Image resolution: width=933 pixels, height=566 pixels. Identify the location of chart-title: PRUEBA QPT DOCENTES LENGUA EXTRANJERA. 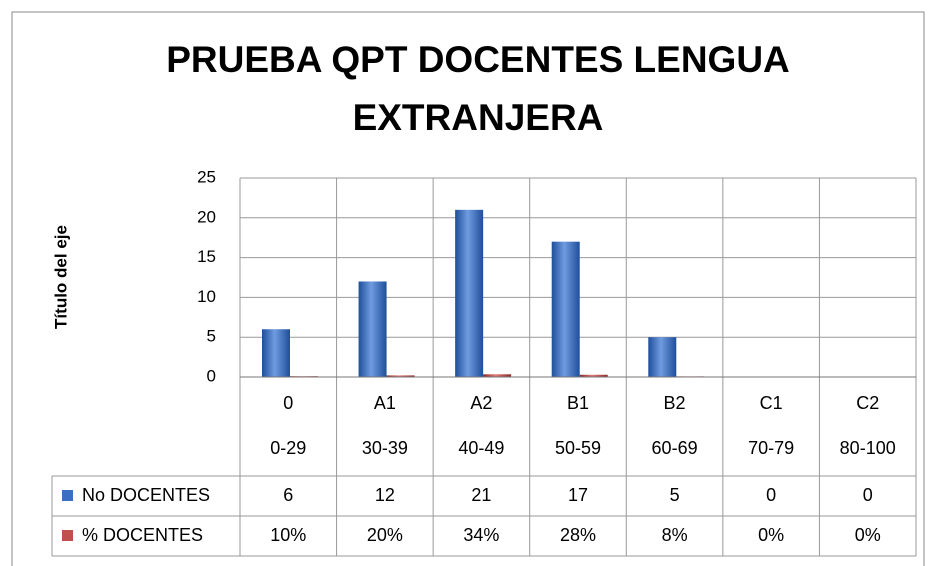
(478, 88).